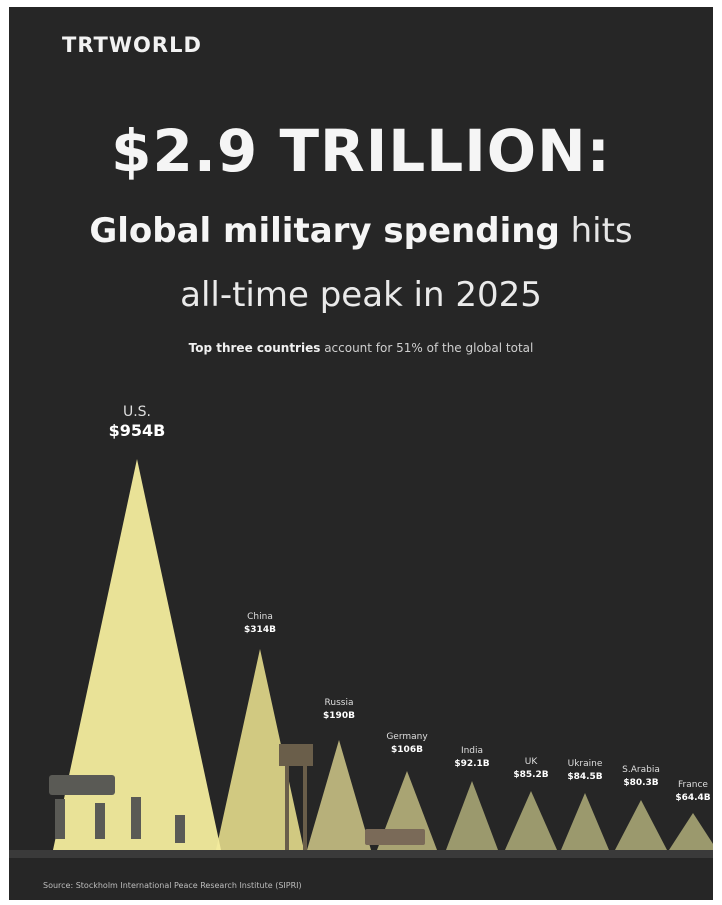  Describe the element at coordinates (692, 798) in the screenshot. I see `value-label: $64.4B` at that location.